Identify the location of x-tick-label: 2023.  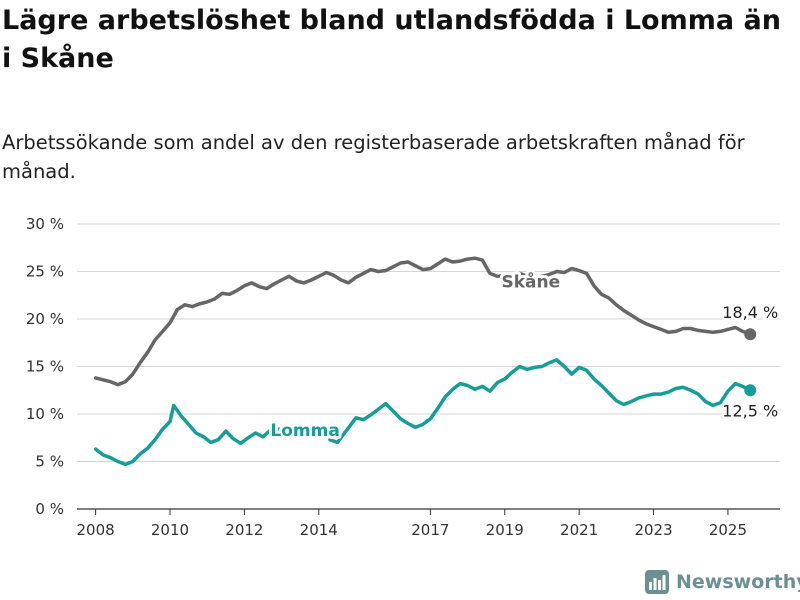
(653, 530).